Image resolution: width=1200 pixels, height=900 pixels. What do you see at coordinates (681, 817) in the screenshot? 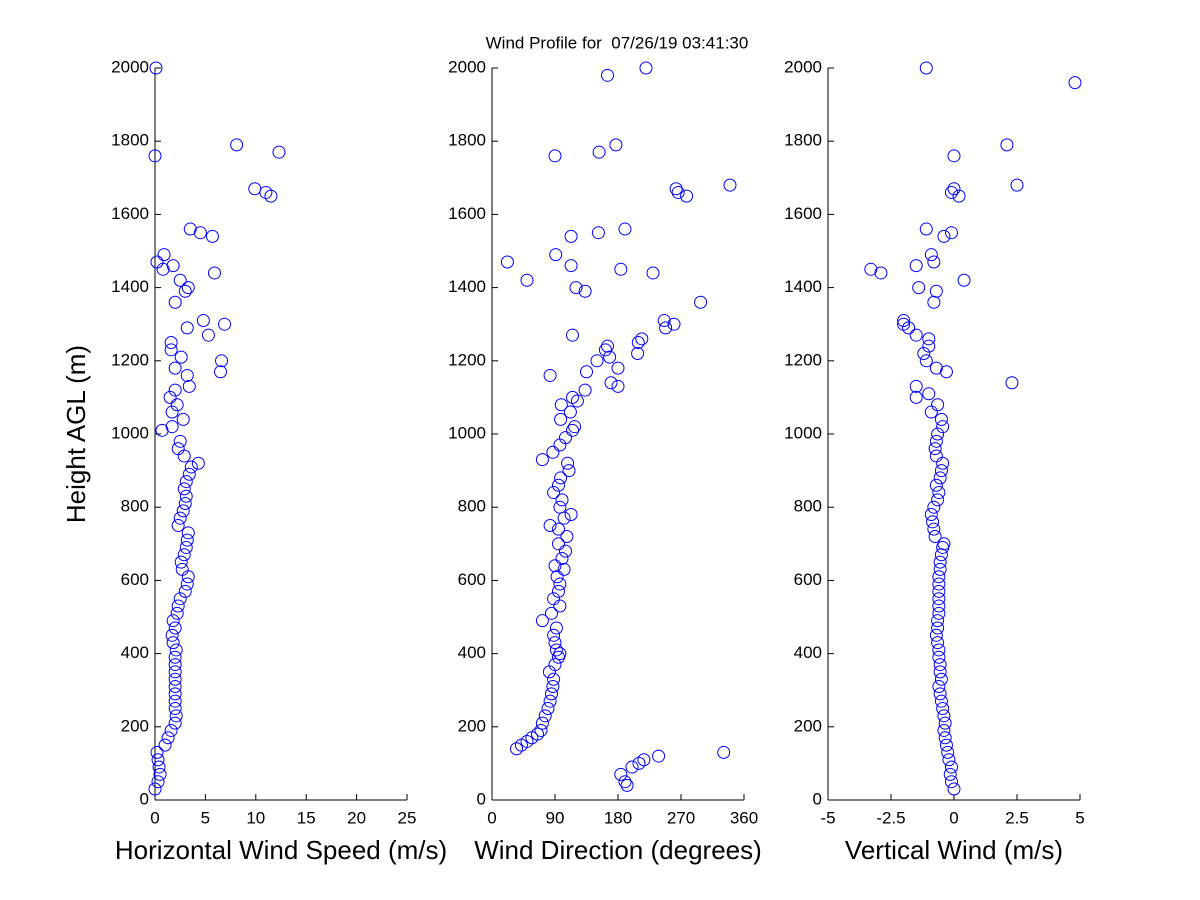
I see `x-tick-label: 270` at bounding box center [681, 817].